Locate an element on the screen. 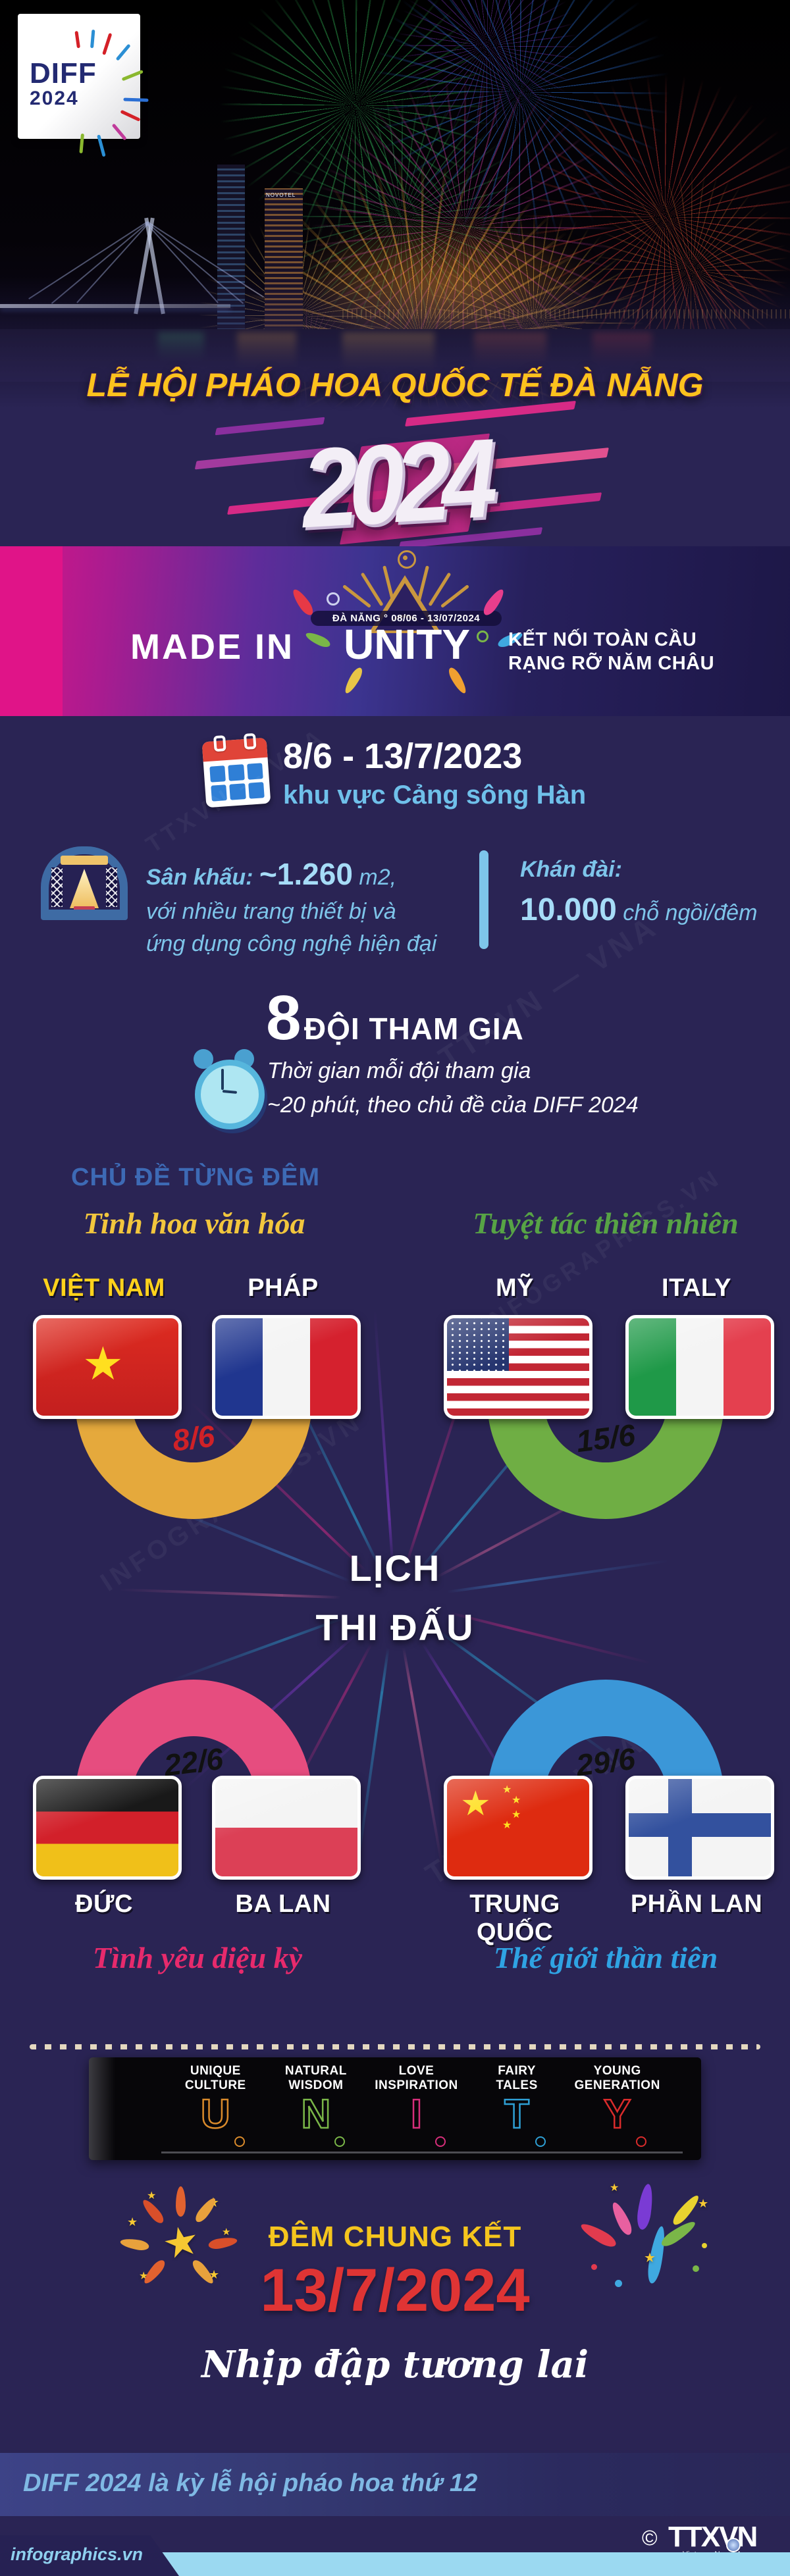 The height and width of the screenshot is (2576, 790). date-night-1: 8/6 is located at coordinates (194, 1438).